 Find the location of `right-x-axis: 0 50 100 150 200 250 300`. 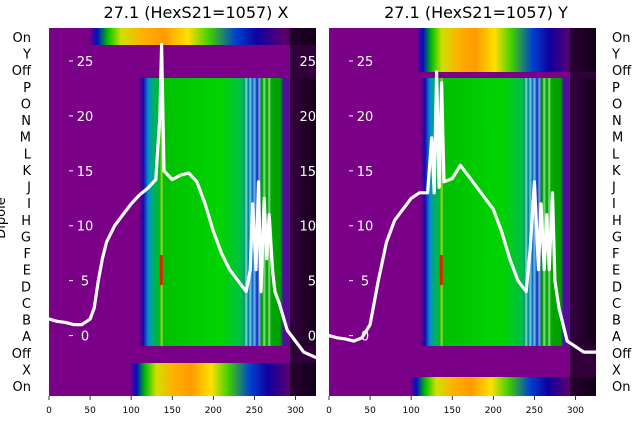

right-x-axis: 0 50 100 150 200 250 300 is located at coordinates (455, 406).